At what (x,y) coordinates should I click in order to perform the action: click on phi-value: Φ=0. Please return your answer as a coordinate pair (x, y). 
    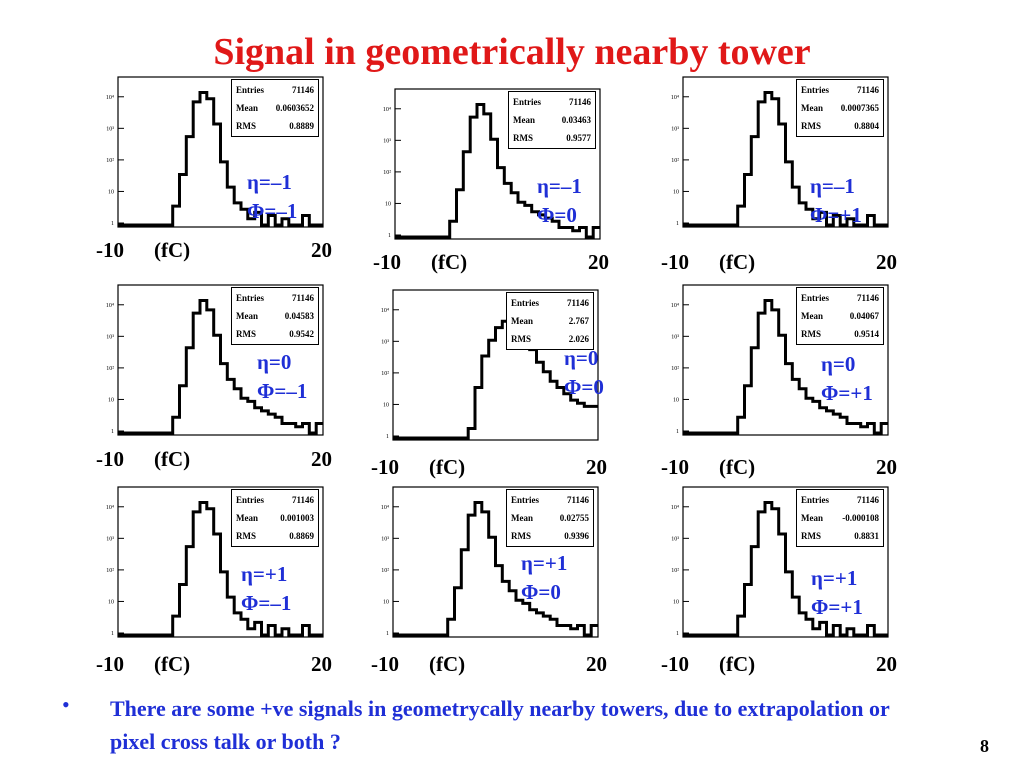
    Looking at the image, I should click on (584, 387).